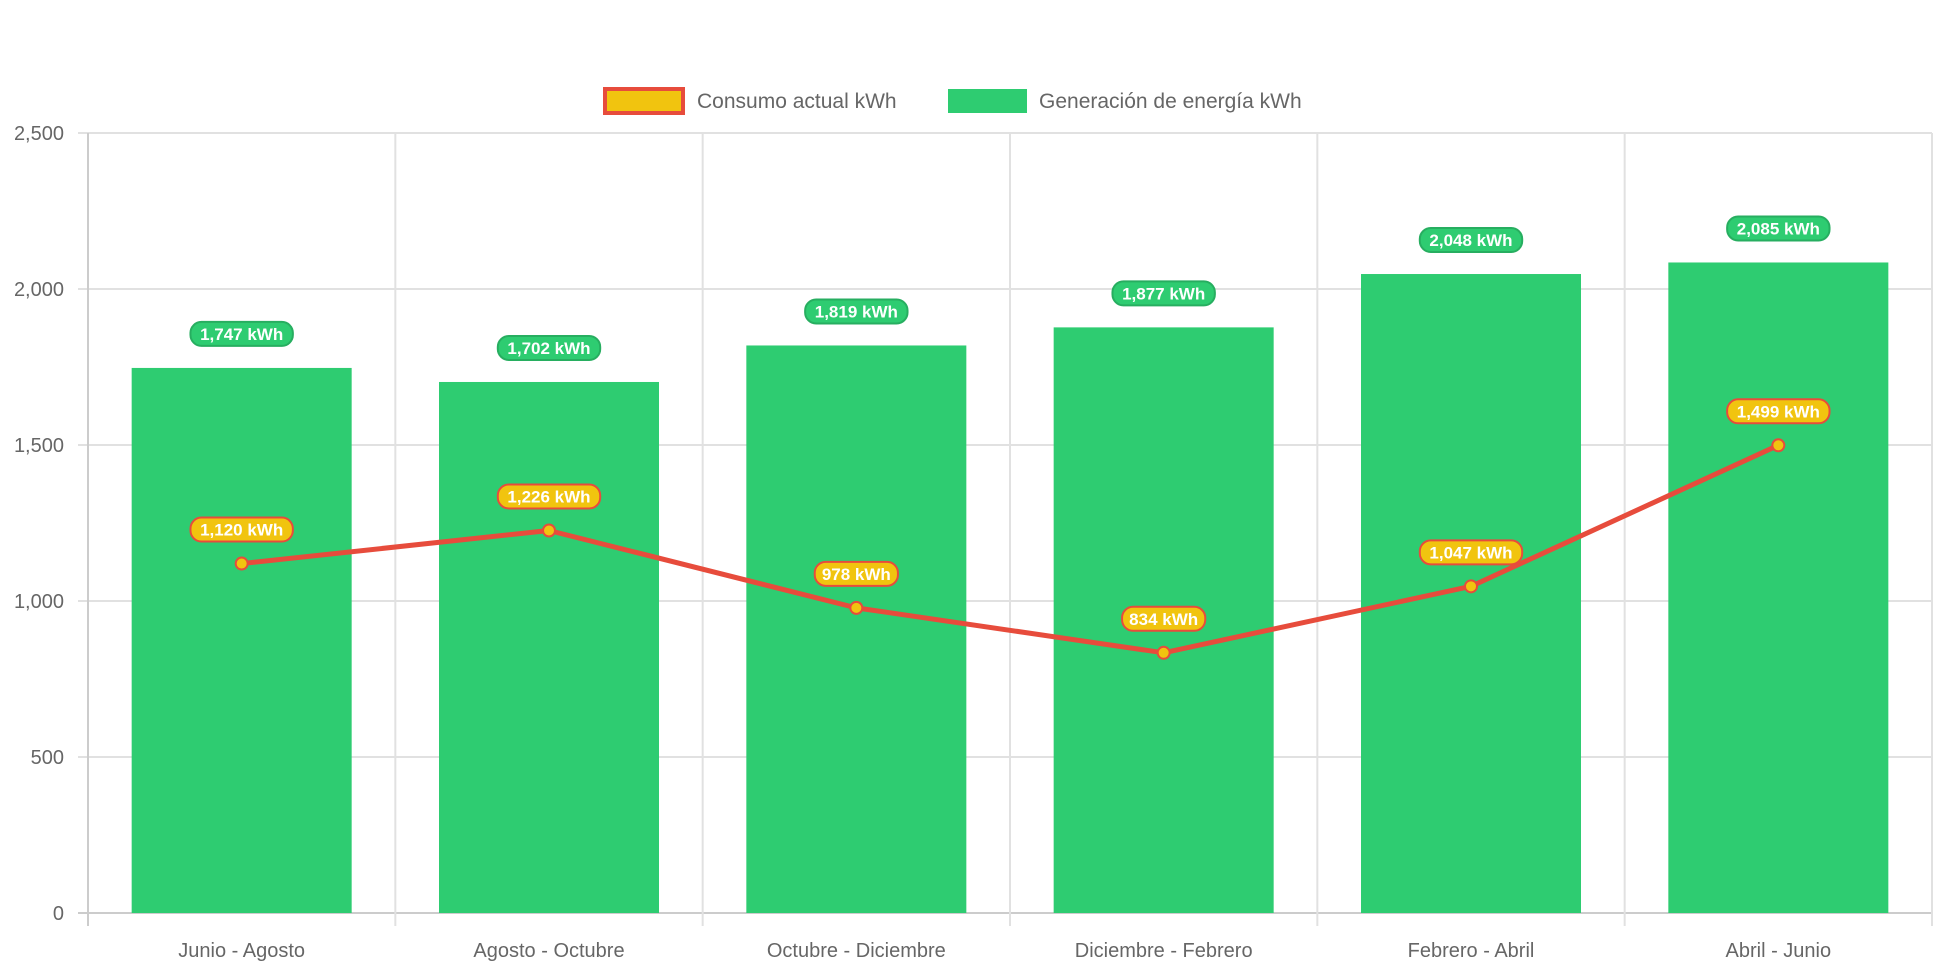 The image size is (1942, 970). I want to click on data-label: 978 kWh, so click(856, 574).